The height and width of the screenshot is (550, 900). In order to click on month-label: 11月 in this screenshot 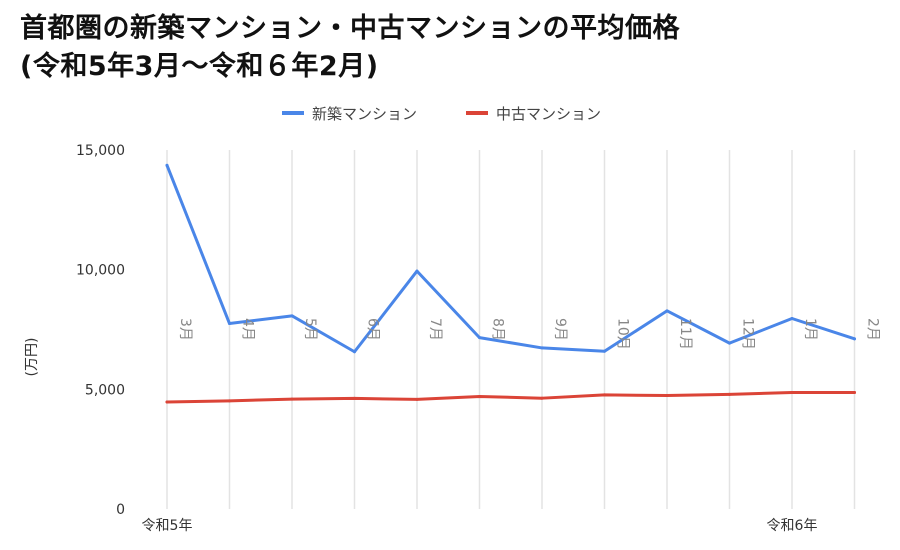, I will do `click(685, 334)`.